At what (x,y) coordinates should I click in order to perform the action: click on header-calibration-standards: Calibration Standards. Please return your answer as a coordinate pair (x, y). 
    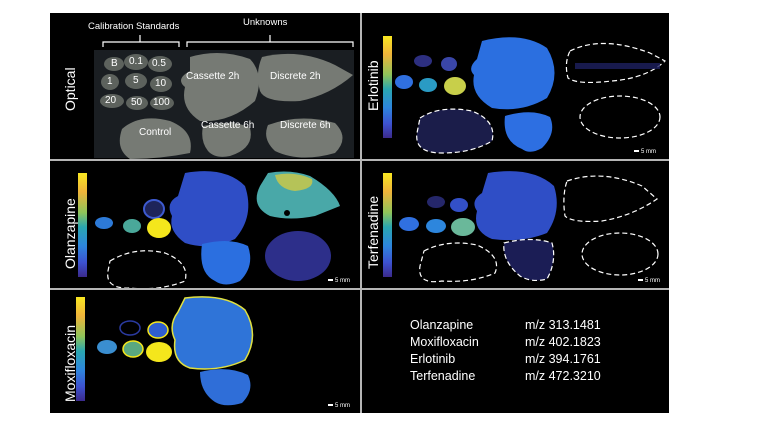
    Looking at the image, I should click on (134, 26).